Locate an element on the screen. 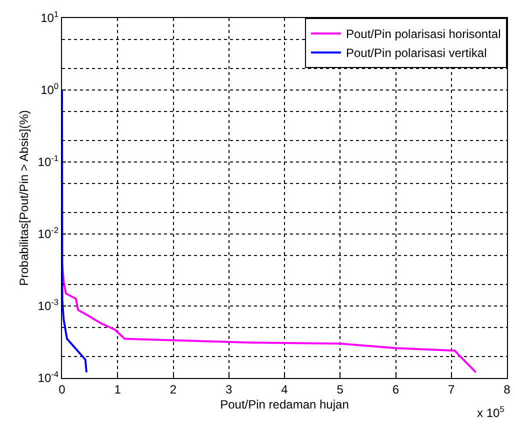 Image resolution: width=515 pixels, height=424 pixels. x-tick-label: 2 is located at coordinates (173, 389).